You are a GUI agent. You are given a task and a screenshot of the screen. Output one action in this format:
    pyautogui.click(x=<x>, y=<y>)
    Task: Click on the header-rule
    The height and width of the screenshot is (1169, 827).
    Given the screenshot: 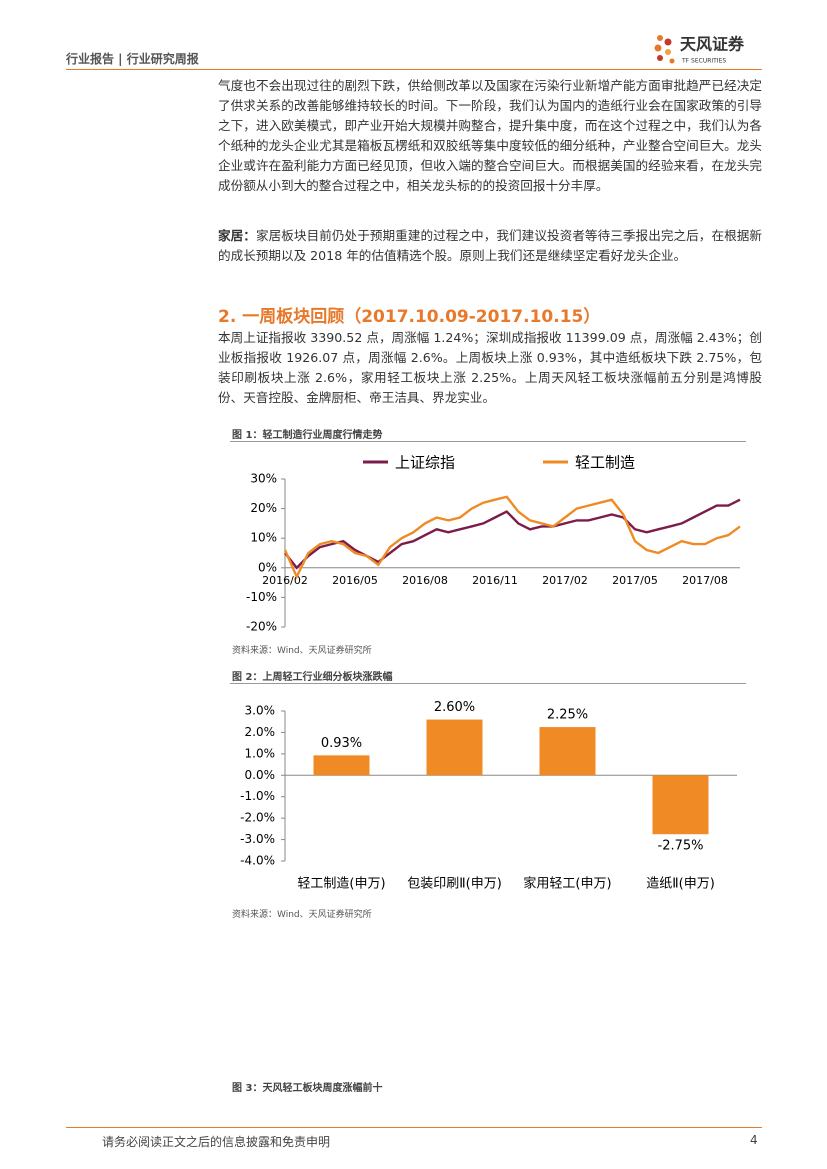 What is the action you would take?
    pyautogui.click(x=414, y=69)
    